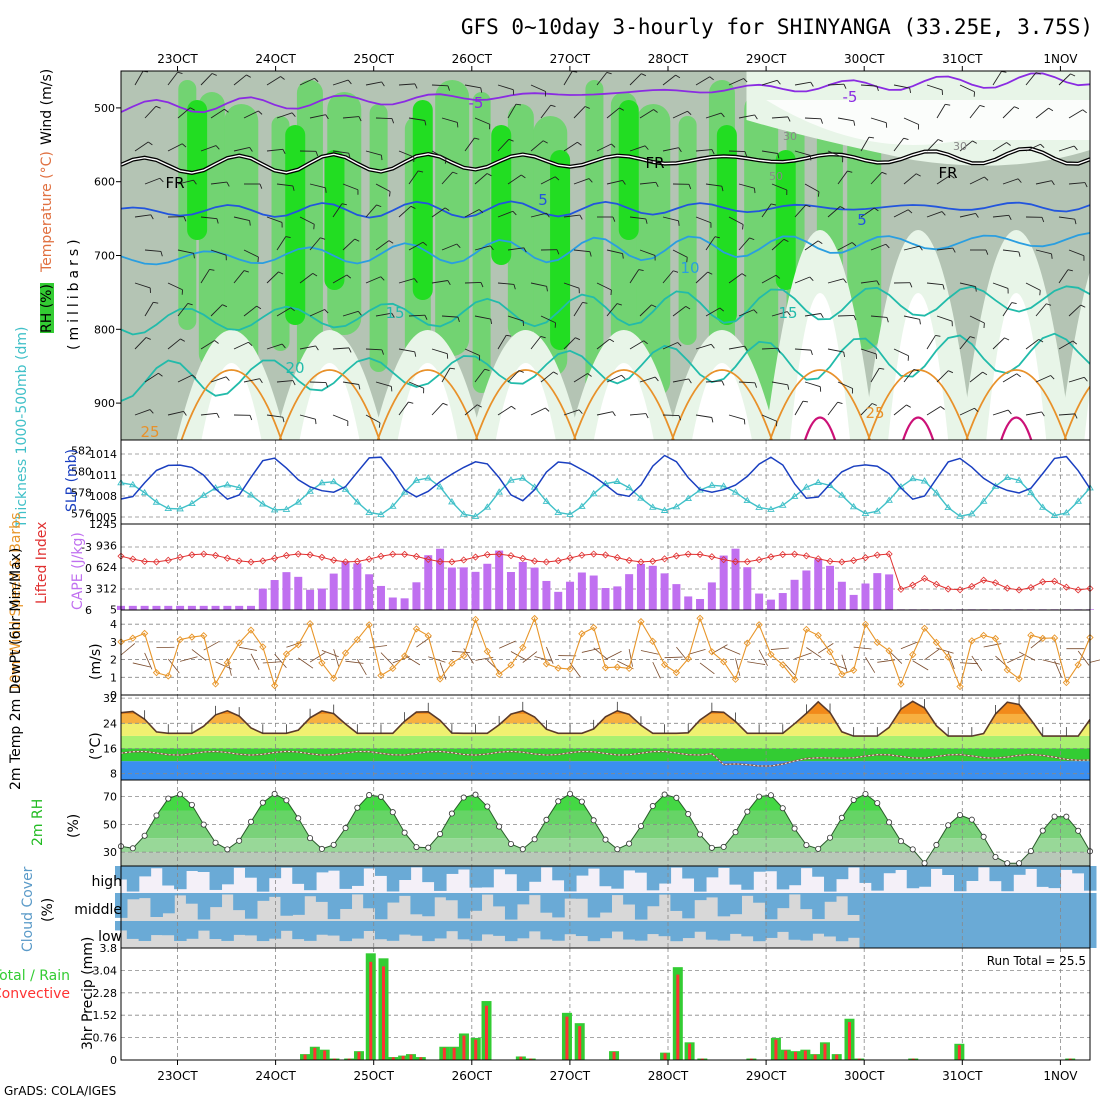 This screenshot has height=1100, width=1100. I want to click on precip-panel: 0 0.76 1.52 2.28 3.04 3.8, so click(592, 1004).